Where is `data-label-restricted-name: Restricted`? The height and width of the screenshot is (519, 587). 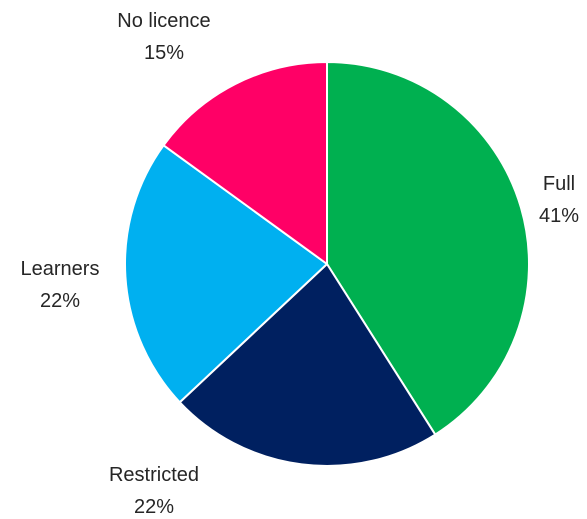
data-label-restricted-name: Restricted is located at coordinates (154, 475).